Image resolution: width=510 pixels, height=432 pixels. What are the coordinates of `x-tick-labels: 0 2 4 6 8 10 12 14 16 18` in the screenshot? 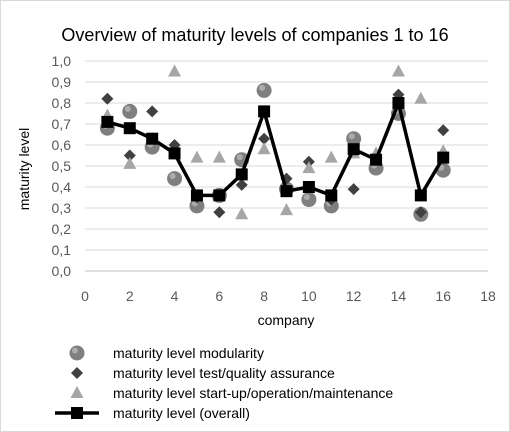 It's located at (288, 296).